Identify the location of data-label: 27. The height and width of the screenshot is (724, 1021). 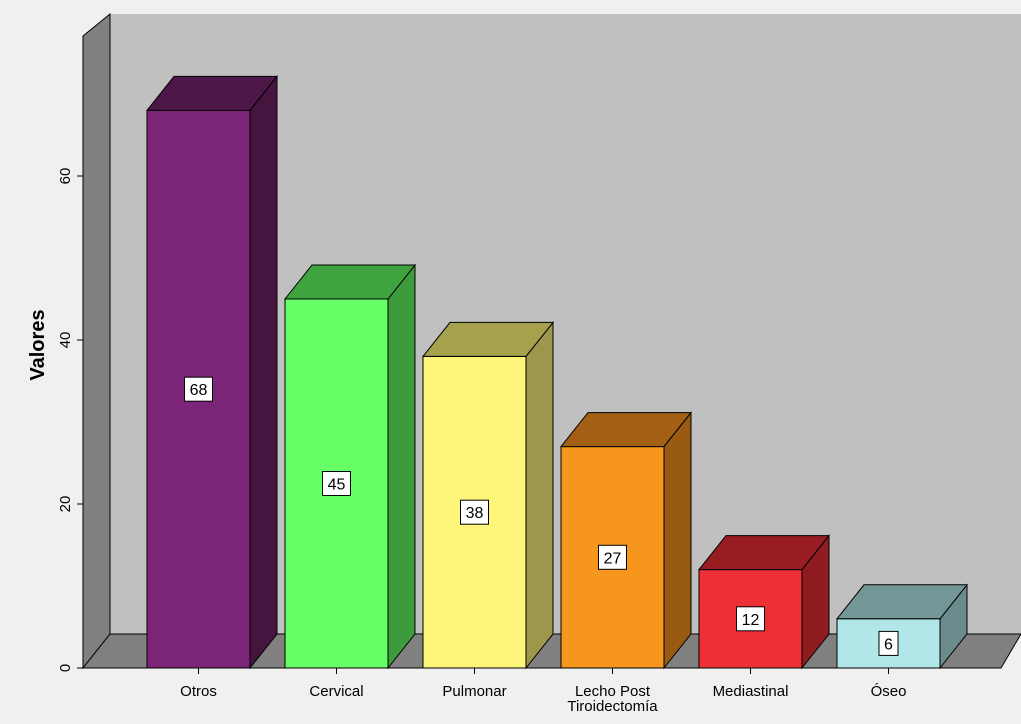
(612, 557).